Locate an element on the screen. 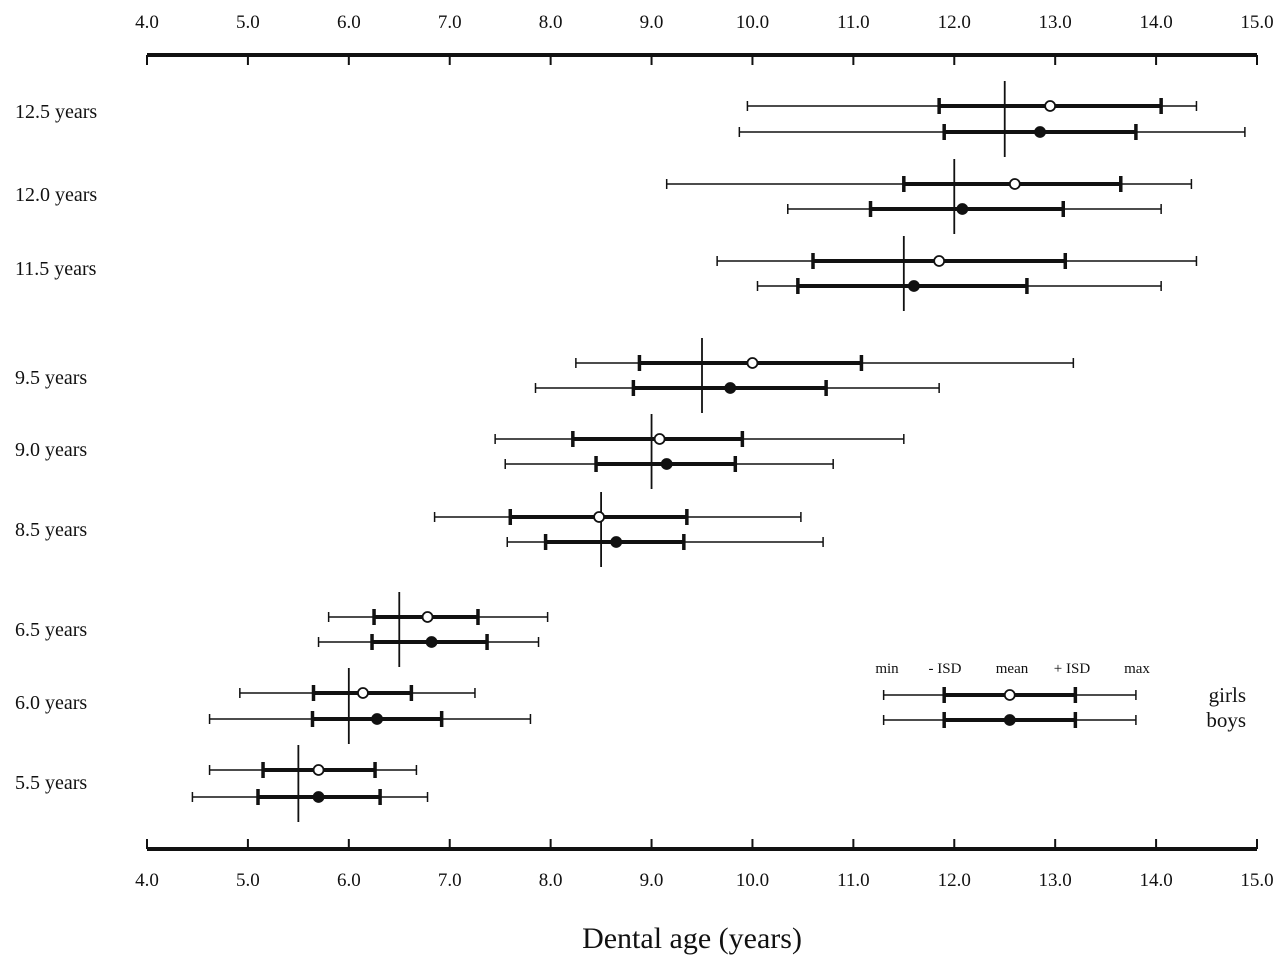 This screenshot has width=1285, height=956. top-tick-label: 8.0 is located at coordinates (551, 22).